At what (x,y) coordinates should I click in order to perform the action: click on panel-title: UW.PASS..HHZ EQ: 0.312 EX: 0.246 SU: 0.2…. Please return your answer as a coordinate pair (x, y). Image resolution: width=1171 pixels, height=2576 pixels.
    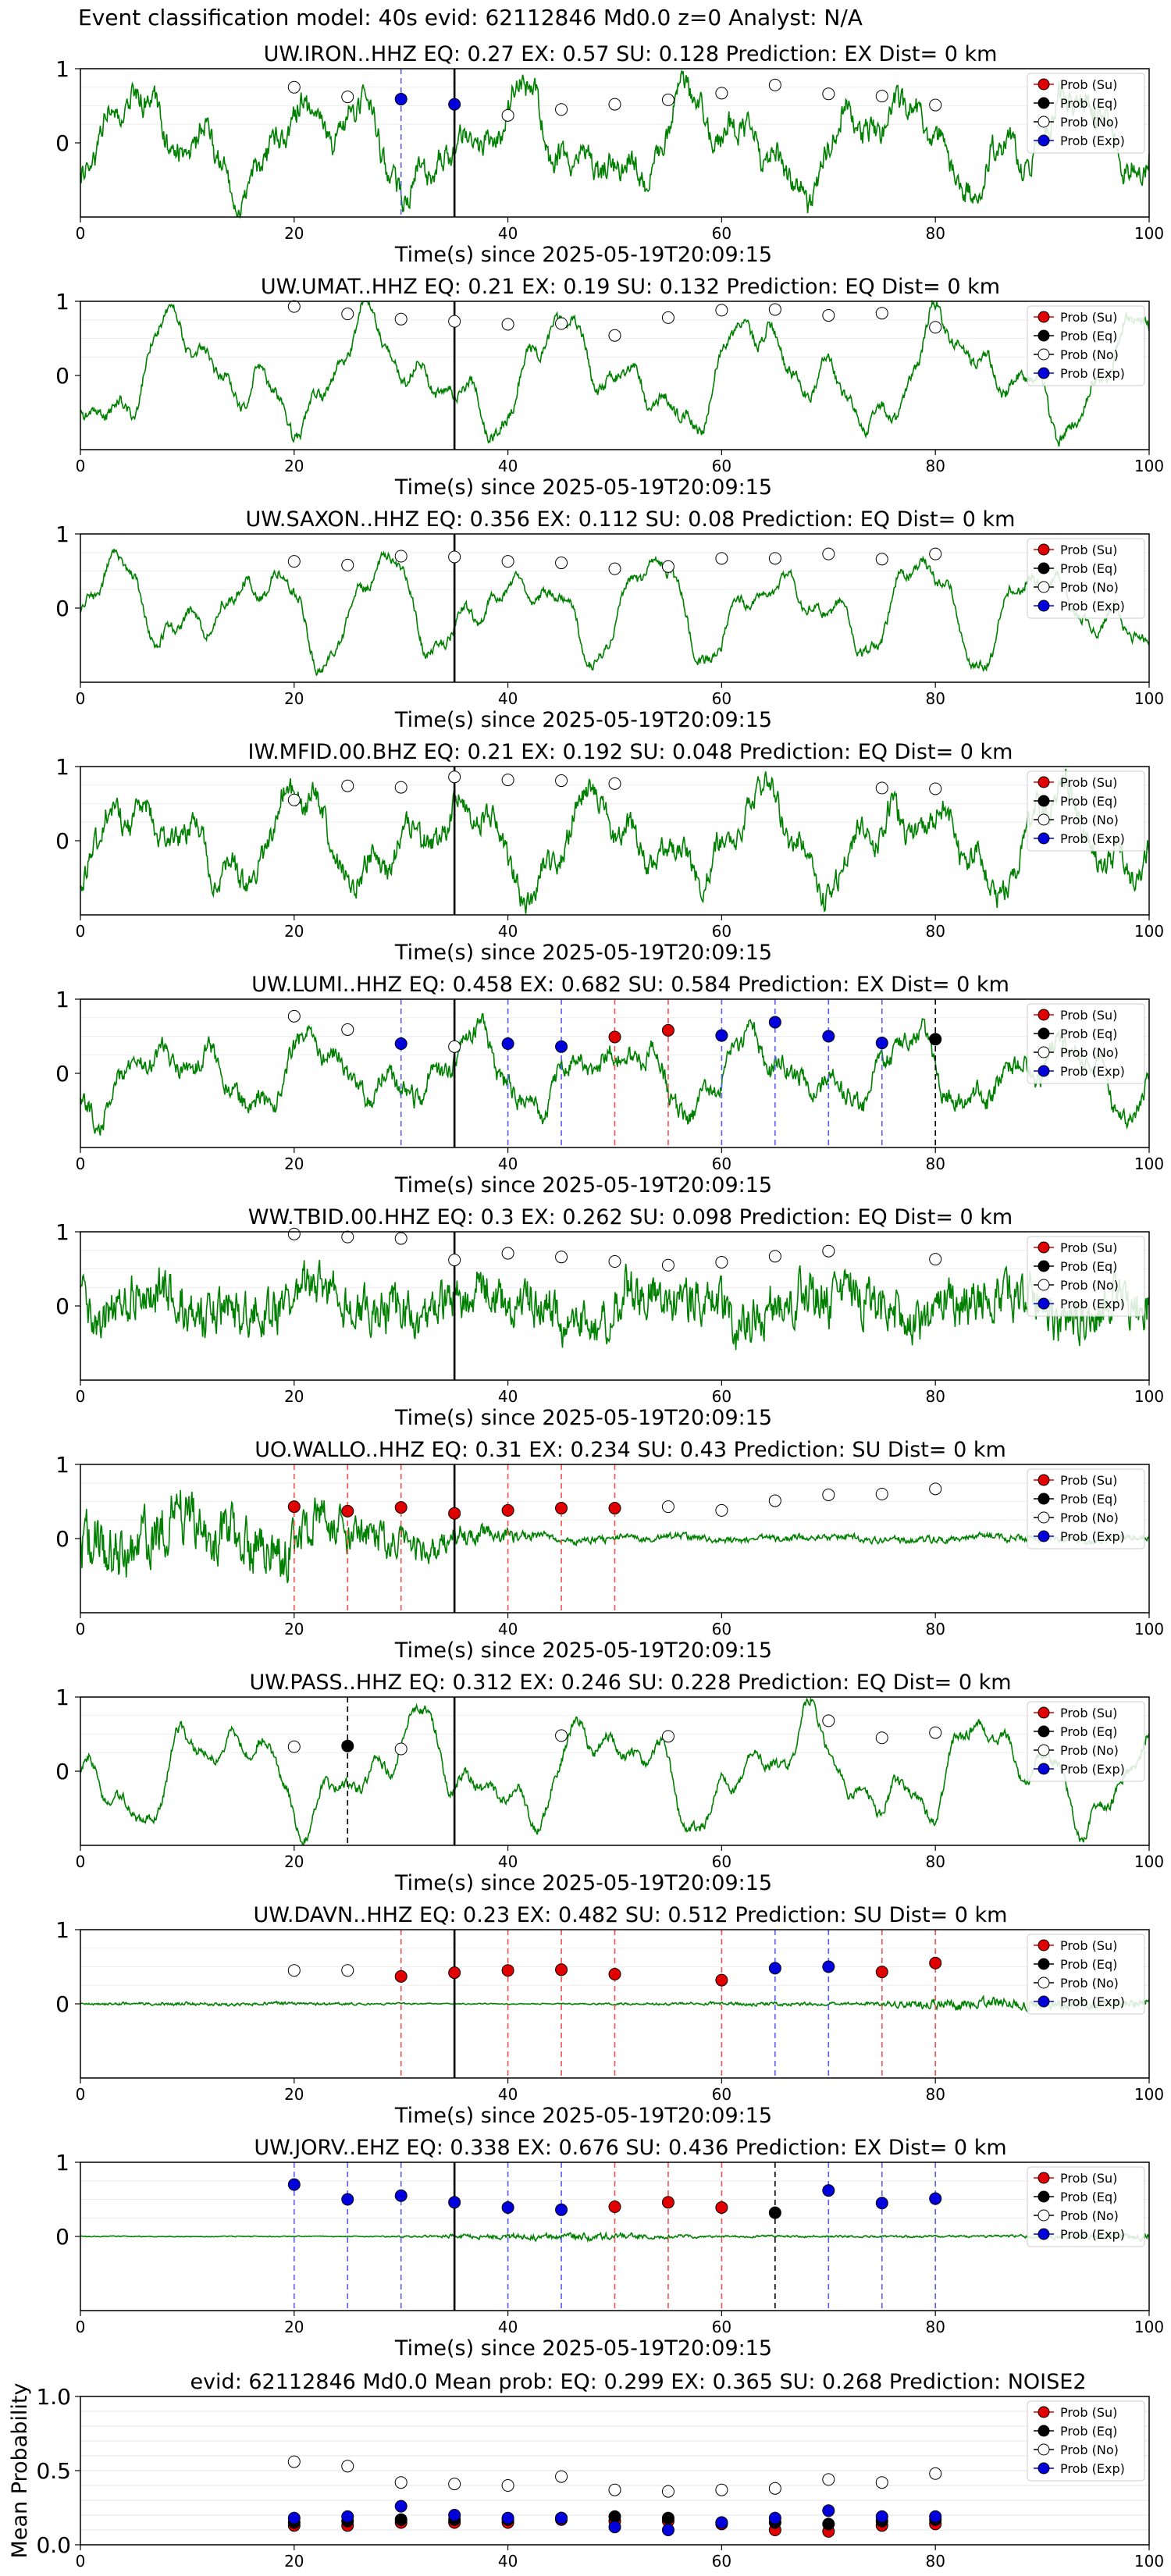
    Looking at the image, I should click on (630, 1682).